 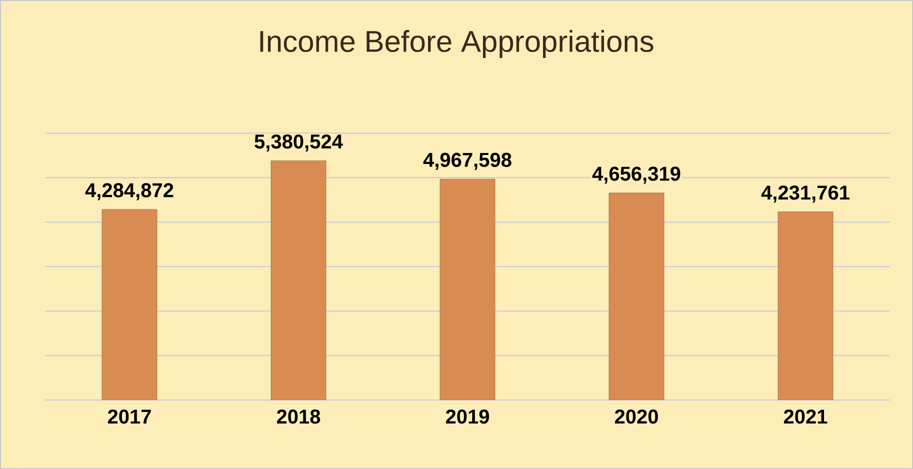 I want to click on data-label: 4,284,872, so click(x=129, y=191).